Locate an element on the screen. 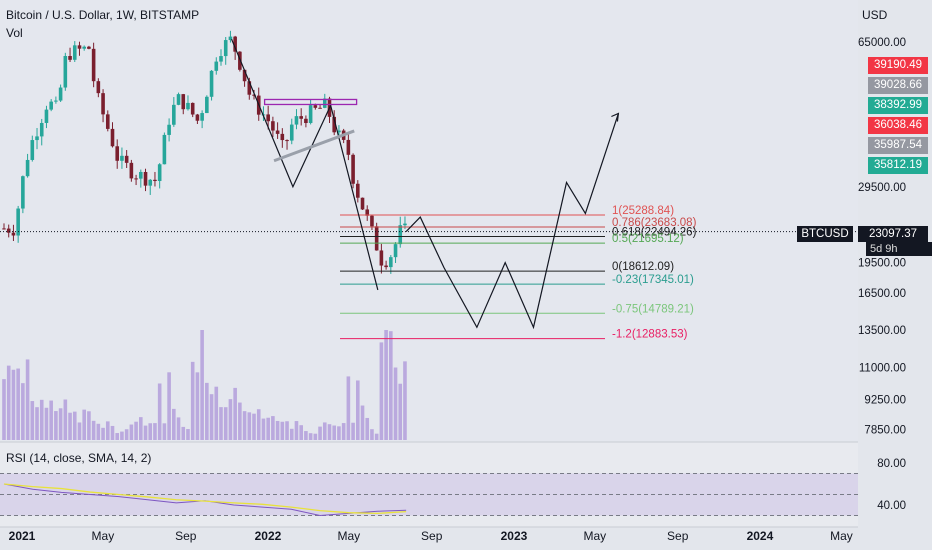  price-tick-label: 11000.00 is located at coordinates (882, 369).